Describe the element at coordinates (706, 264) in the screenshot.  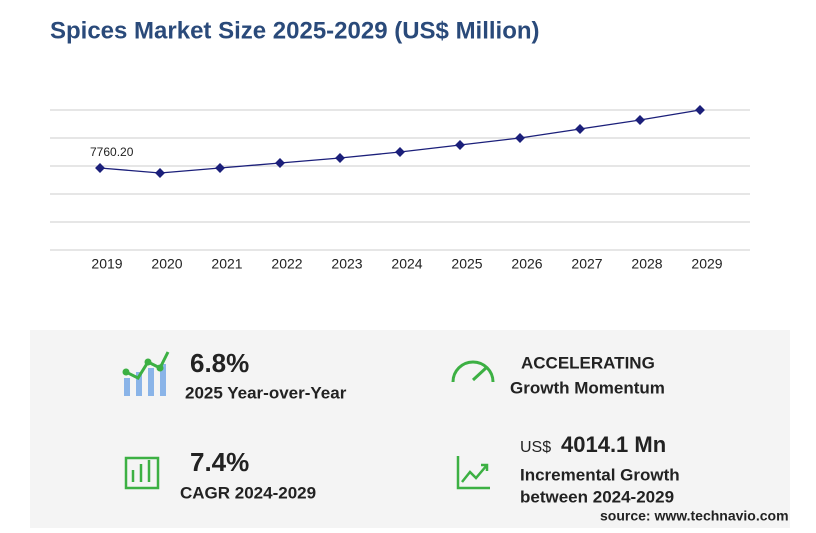
I see `x-tick-label: 2029` at that location.